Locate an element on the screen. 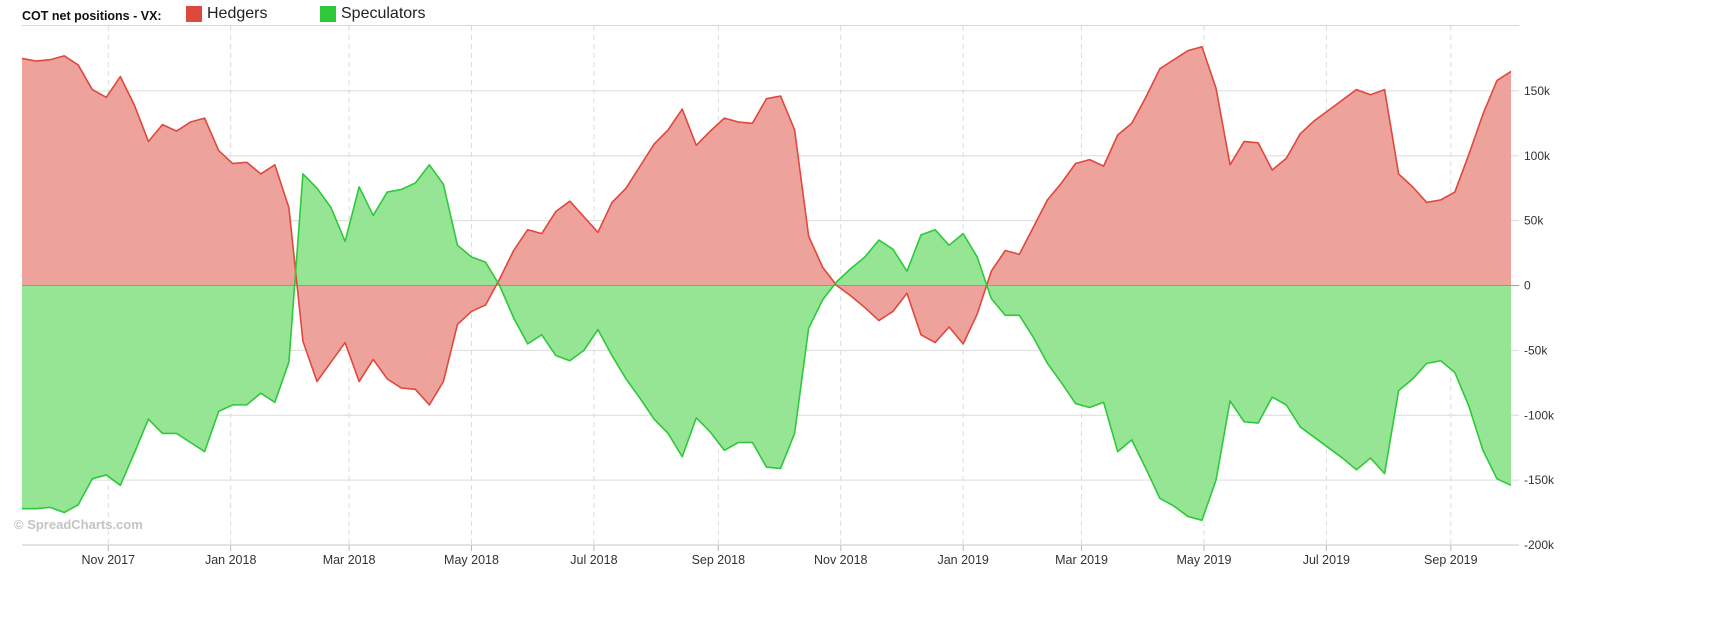 The image size is (1715, 626). x-tick-label: May 2018 is located at coordinates (471, 560).